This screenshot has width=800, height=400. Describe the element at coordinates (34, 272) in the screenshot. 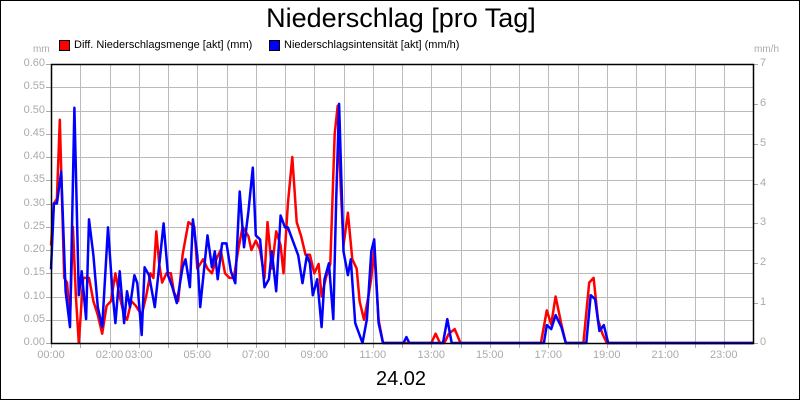

I see `y-tick-left: 0.15` at that location.